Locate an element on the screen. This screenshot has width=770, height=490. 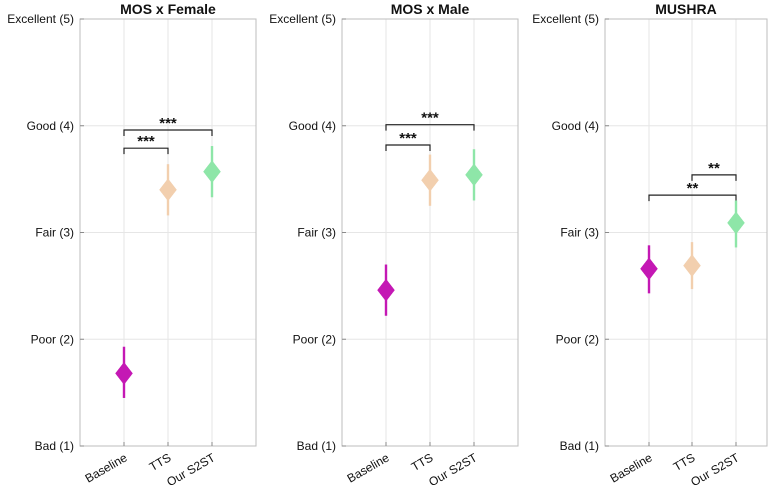
chart-title: MOS x Female is located at coordinates (168, 9).